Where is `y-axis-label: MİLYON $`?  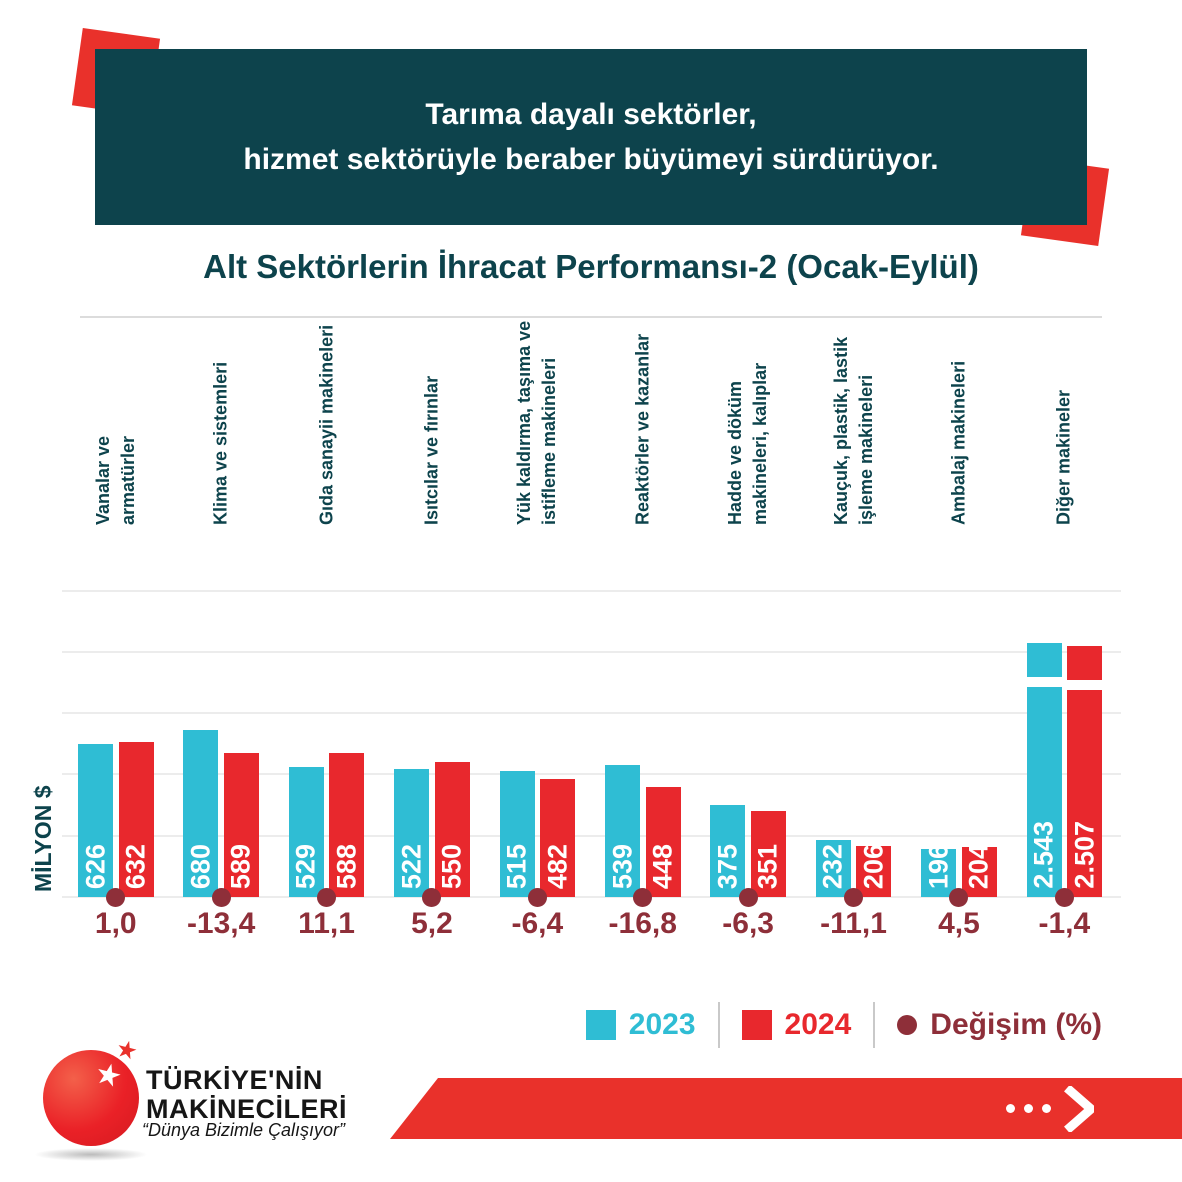
y-axis-label: MİLYON $ is located at coordinates (43, 838).